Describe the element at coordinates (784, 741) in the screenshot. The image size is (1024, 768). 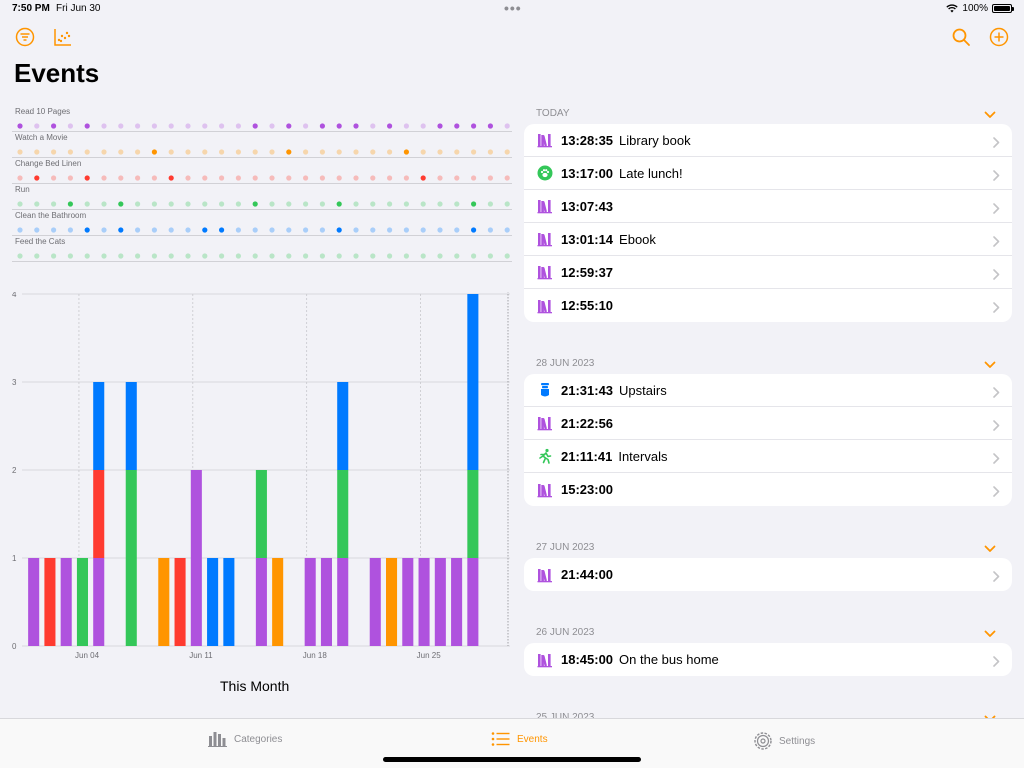
I see `tab-settings: Settings` at that location.